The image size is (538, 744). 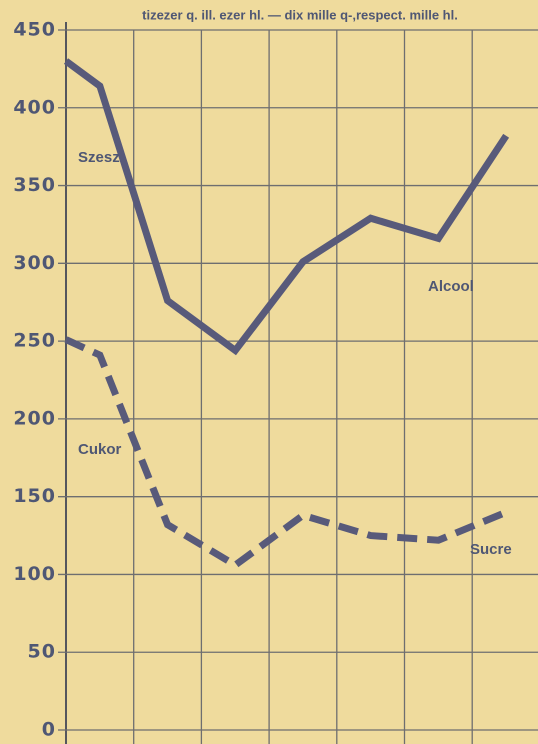 What do you see at coordinates (49, 730) in the screenshot?
I see `y-tick-label: 0` at bounding box center [49, 730].